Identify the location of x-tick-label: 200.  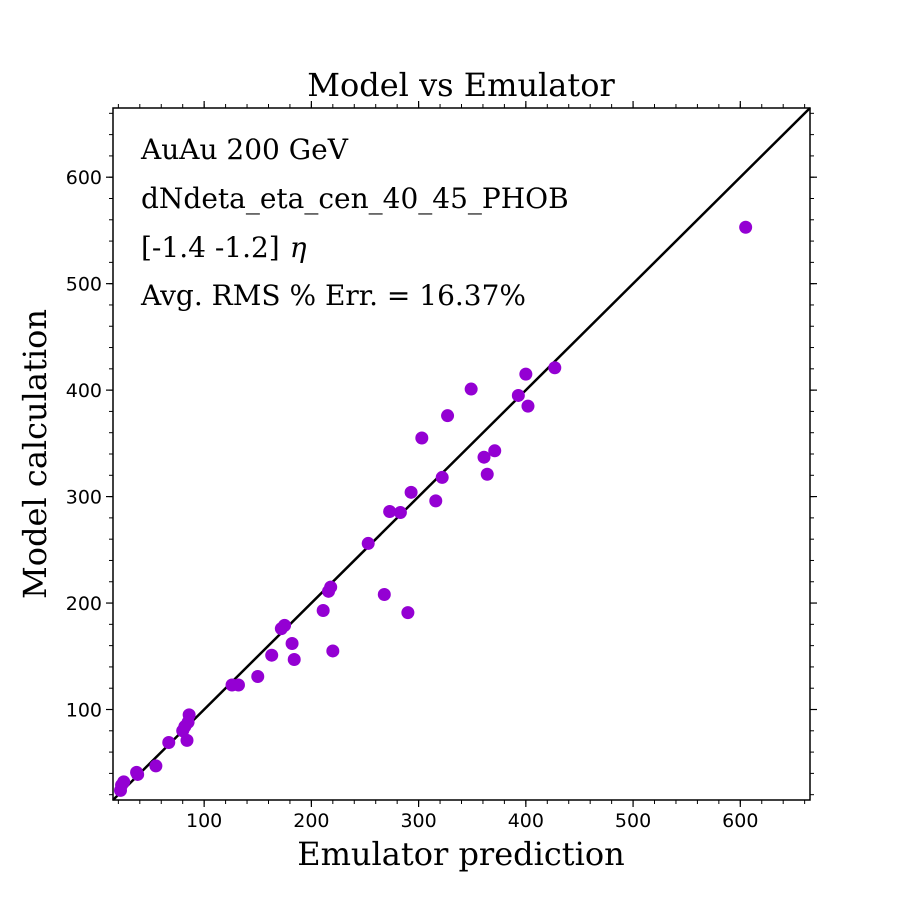
(311, 821).